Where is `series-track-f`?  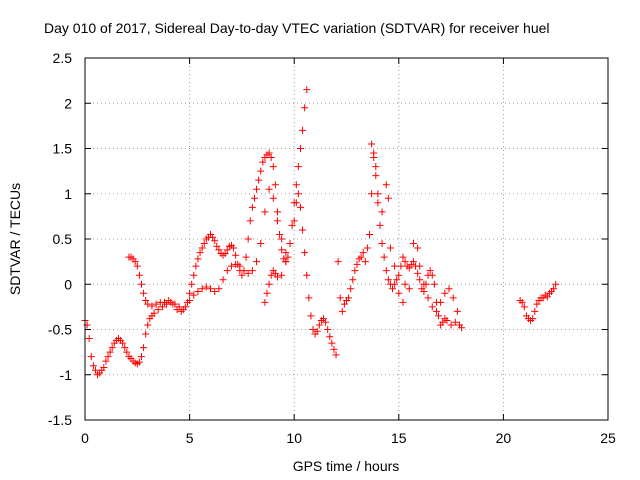
series-track-f is located at coordinates (538, 302).